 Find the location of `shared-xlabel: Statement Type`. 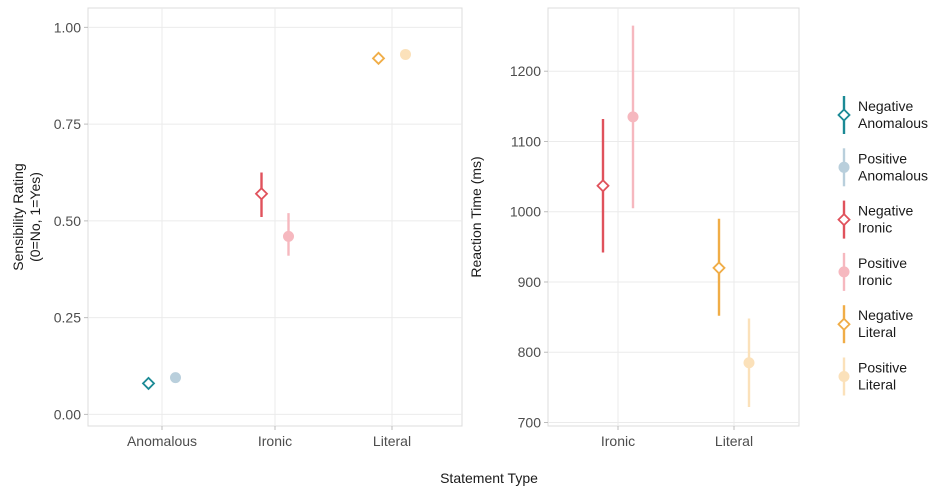

shared-xlabel: Statement Type is located at coordinates (489, 478).